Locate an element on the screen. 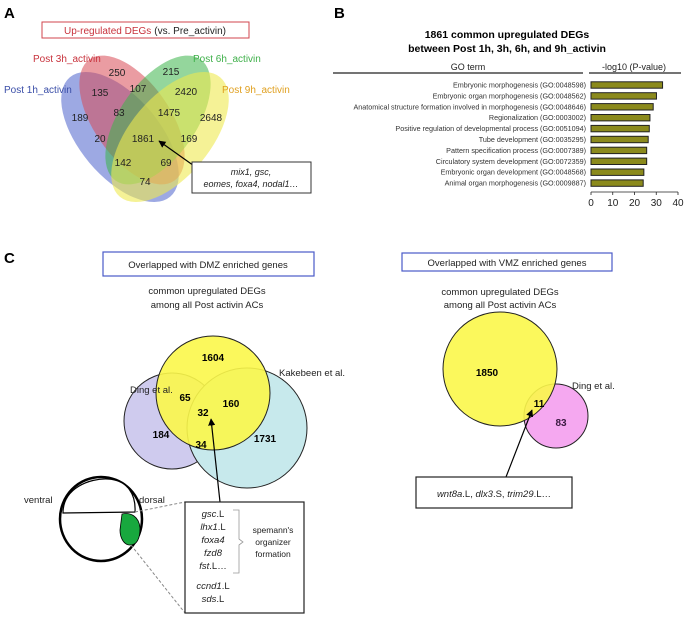 This screenshot has width=685, height=617. set-label-6h: Post 6h_activin is located at coordinates (227, 59).